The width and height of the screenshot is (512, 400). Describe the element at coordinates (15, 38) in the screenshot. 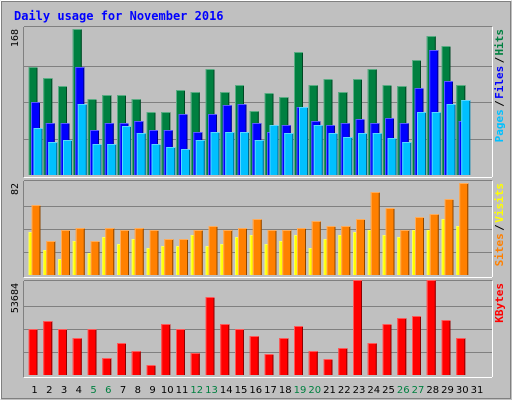

I see `y-max-label: 168` at that location.